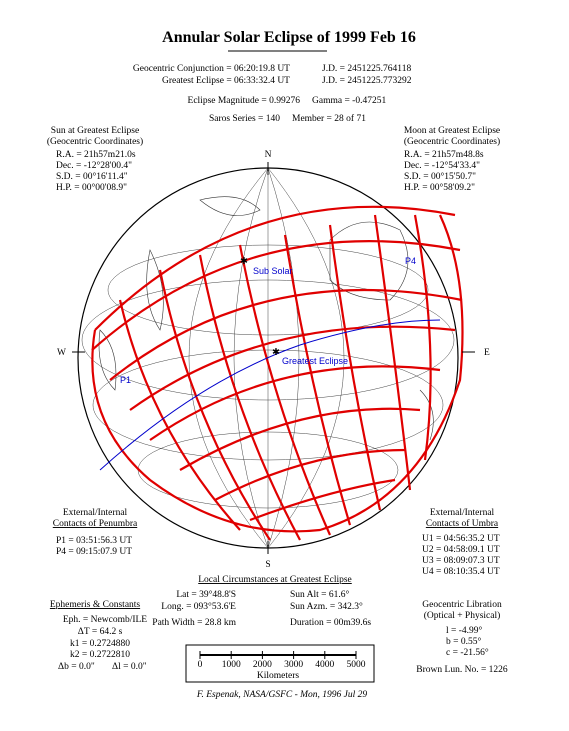 This screenshot has width=569, height=731. Describe the element at coordinates (282, 695) in the screenshot. I see `credit: F. Espenak, NASA/GSFC - Mon, 1996 Jul 29` at that location.